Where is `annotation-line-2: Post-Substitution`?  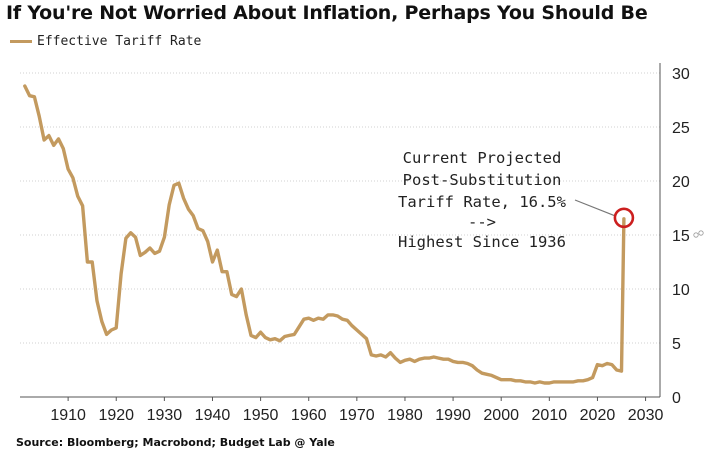
annotation-line-2: Post-Substitution is located at coordinates (482, 180).